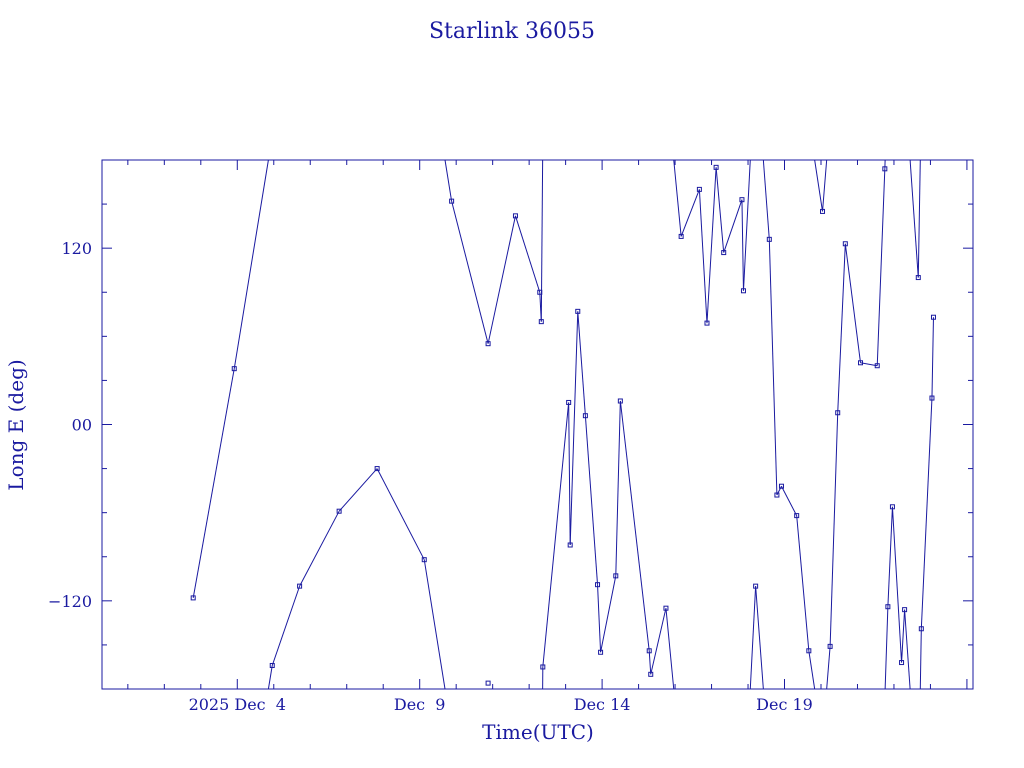 This screenshot has width=1024, height=768. What do you see at coordinates (512, 31) in the screenshot?
I see `chart-title: Starlink 36055` at bounding box center [512, 31].